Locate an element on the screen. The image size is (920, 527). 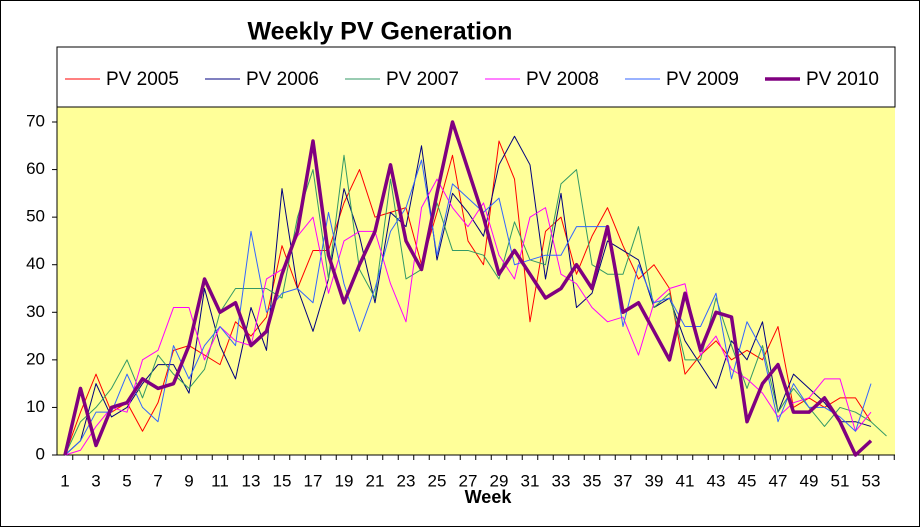
x-tick-label: 1 is located at coordinates (64, 480).